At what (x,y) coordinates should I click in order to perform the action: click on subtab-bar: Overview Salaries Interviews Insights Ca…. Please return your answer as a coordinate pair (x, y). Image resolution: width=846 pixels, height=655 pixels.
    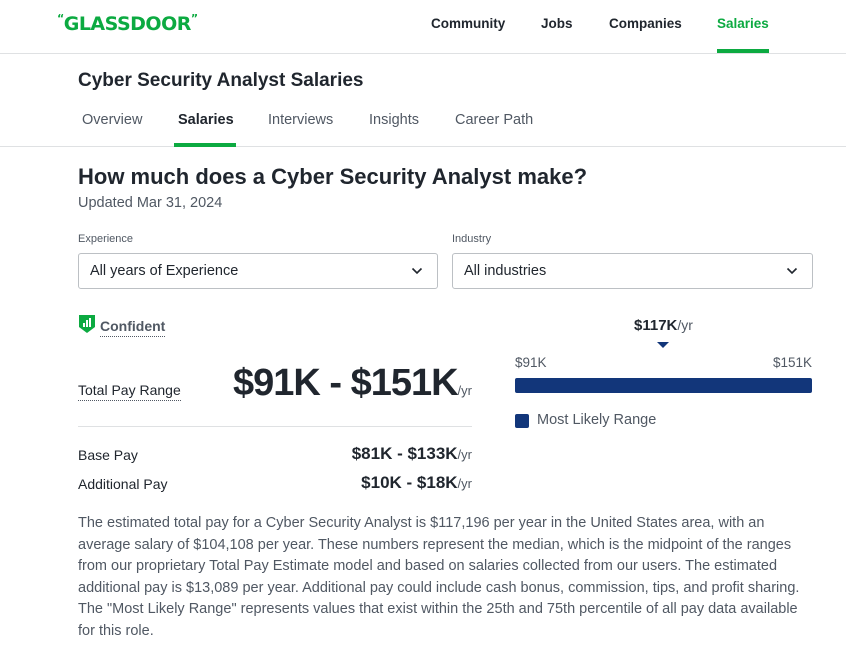
    Looking at the image, I should click on (423, 127).